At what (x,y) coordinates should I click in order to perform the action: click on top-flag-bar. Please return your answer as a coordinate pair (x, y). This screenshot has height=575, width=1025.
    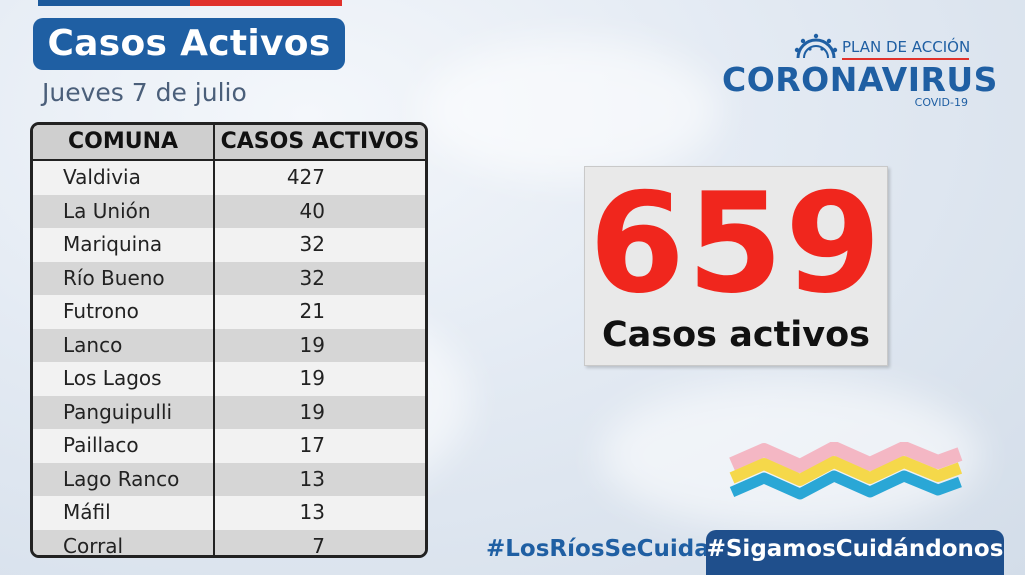
    Looking at the image, I should click on (190, 3).